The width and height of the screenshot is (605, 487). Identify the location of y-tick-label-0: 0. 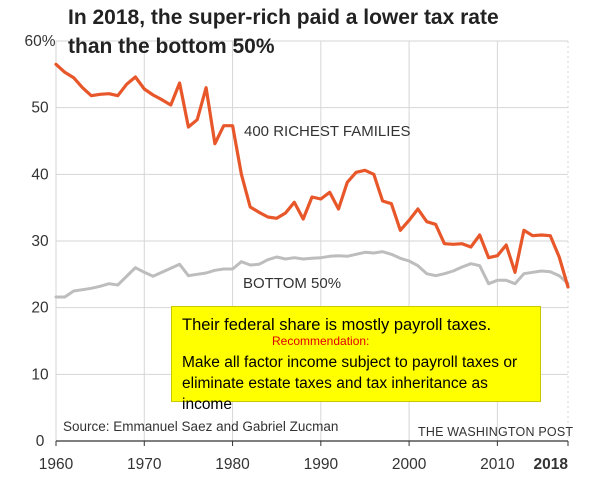
(40, 441).